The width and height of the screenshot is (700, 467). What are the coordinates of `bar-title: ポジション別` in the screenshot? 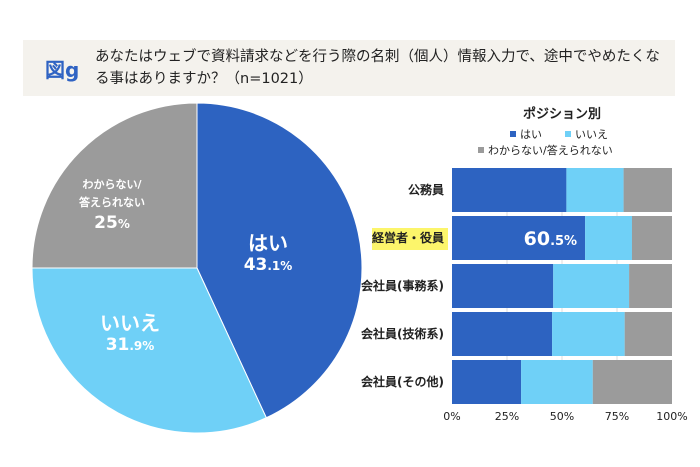 It's located at (562, 114).